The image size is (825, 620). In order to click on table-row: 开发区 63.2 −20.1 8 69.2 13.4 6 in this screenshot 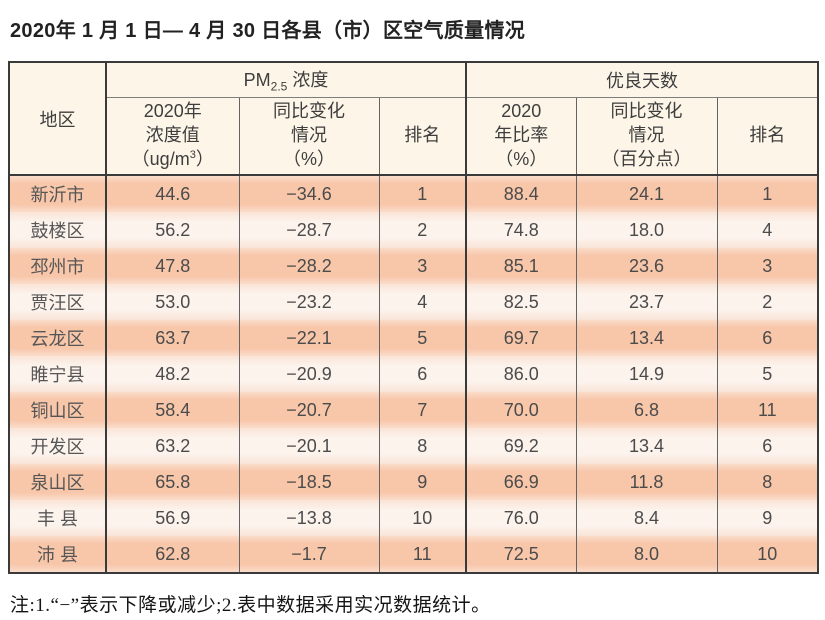, I will do `click(414, 446)`.